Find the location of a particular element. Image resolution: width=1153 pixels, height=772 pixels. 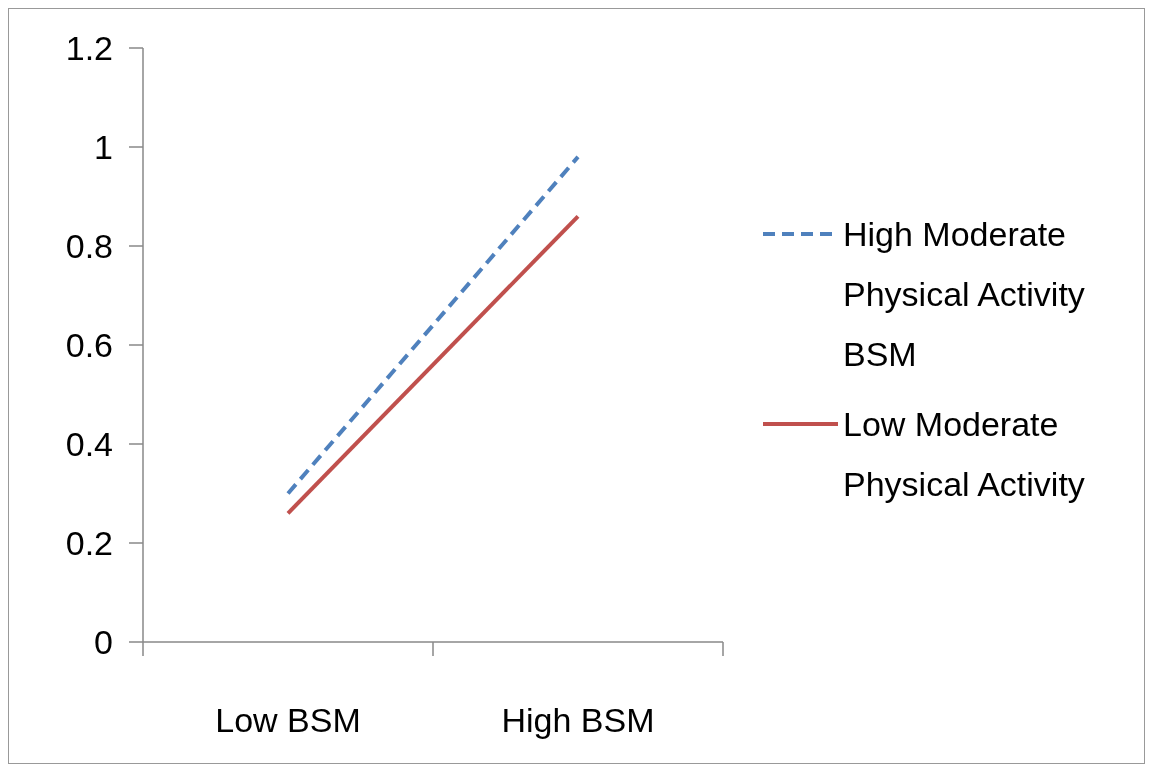

y-tick-label: 0.6 is located at coordinates (89, 344).